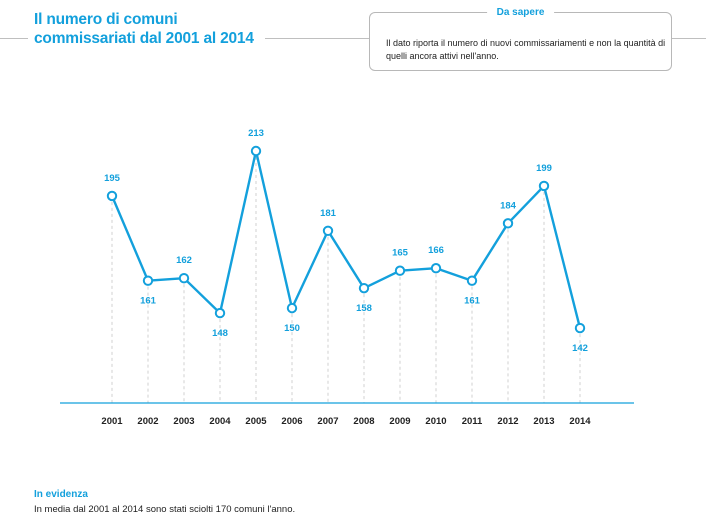 Image resolution: width=706 pixels, height=521 pixels. I want to click on data-point-2003, so click(184, 278).